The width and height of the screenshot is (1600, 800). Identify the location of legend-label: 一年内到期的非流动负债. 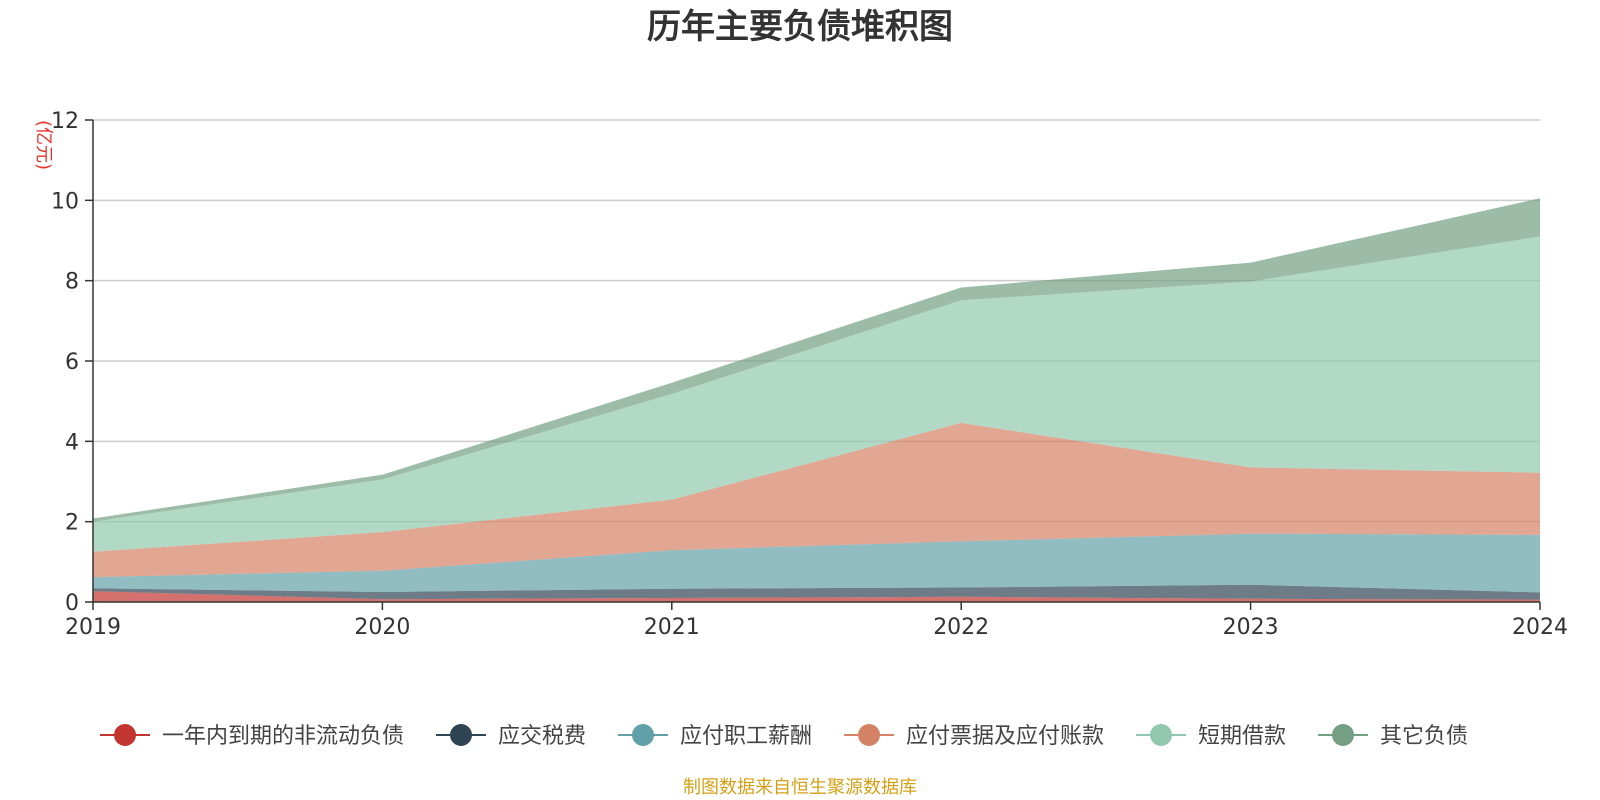
(283, 736).